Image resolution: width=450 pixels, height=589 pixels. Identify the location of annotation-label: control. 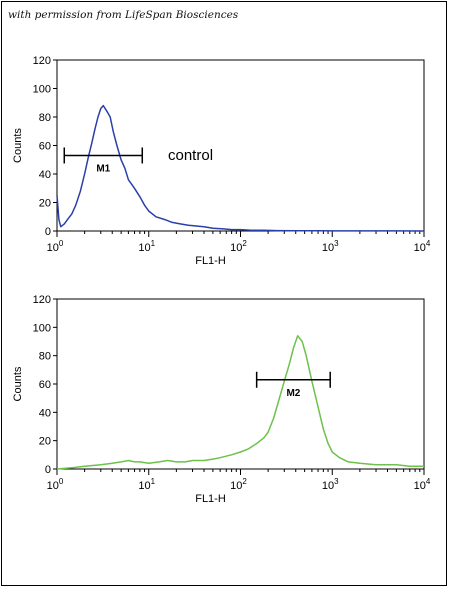
(190, 155).